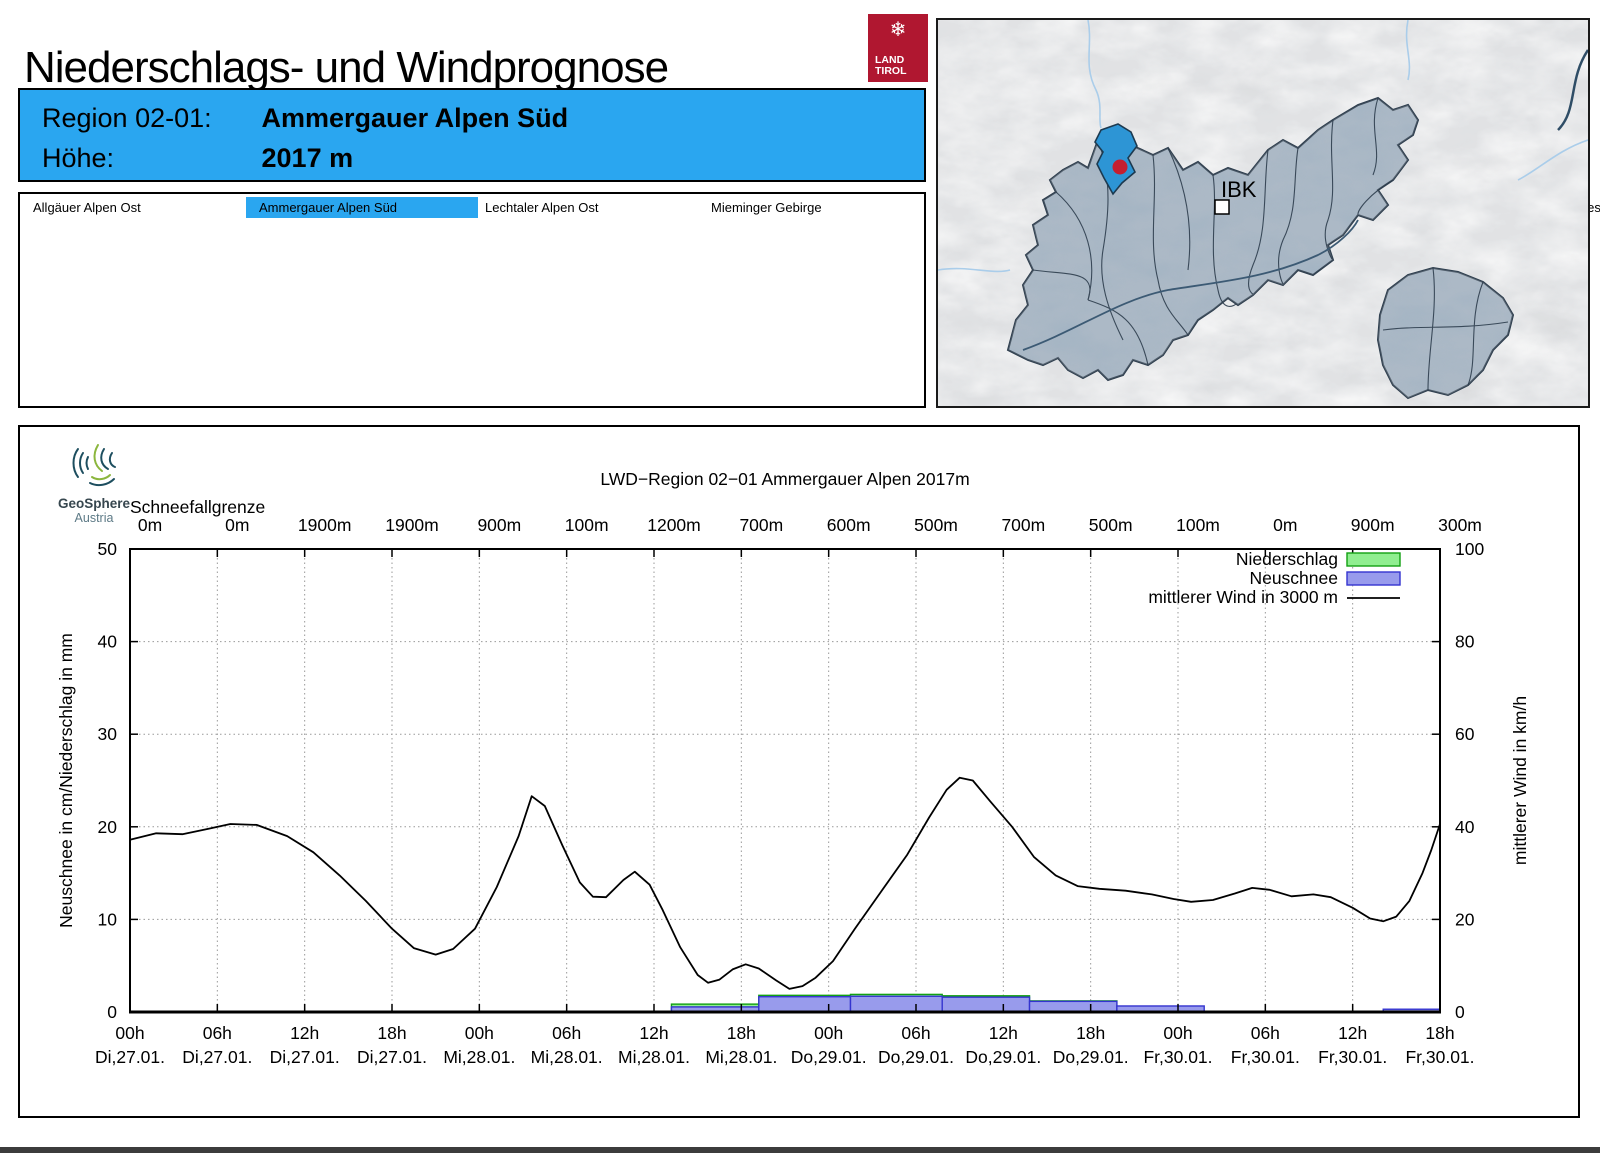 This screenshot has height=1153, width=1600. I want to click on hoehe-value: 2017 m, so click(307, 158).